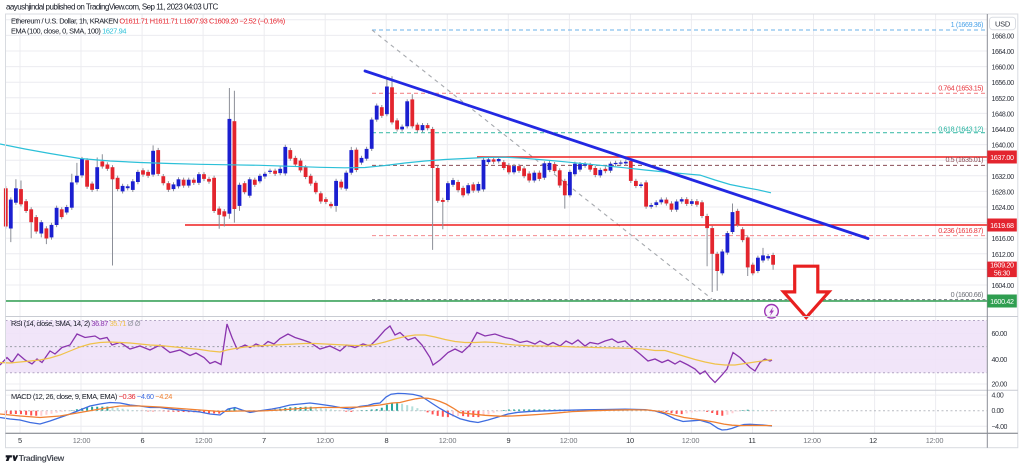 The image size is (1024, 468). Describe the element at coordinates (1003, 130) in the screenshot. I see `svg-text: 1644.00` at that location.